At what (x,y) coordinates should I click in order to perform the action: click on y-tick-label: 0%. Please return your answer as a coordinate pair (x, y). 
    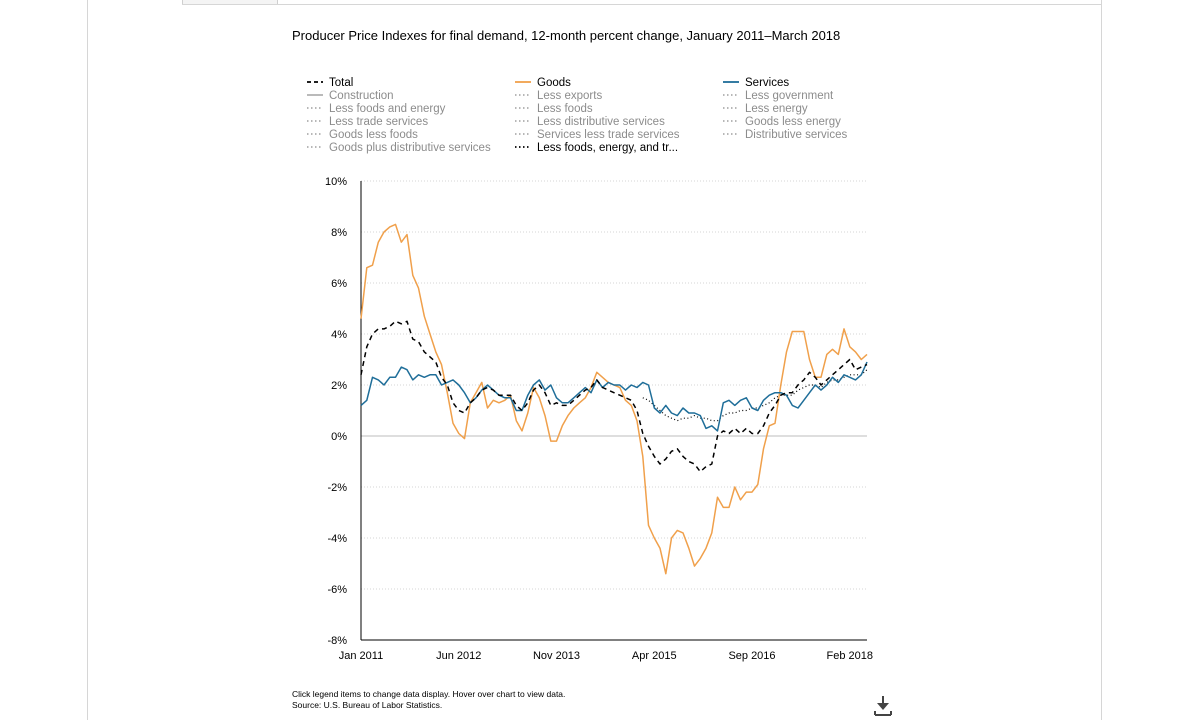
    Looking at the image, I should click on (339, 437).